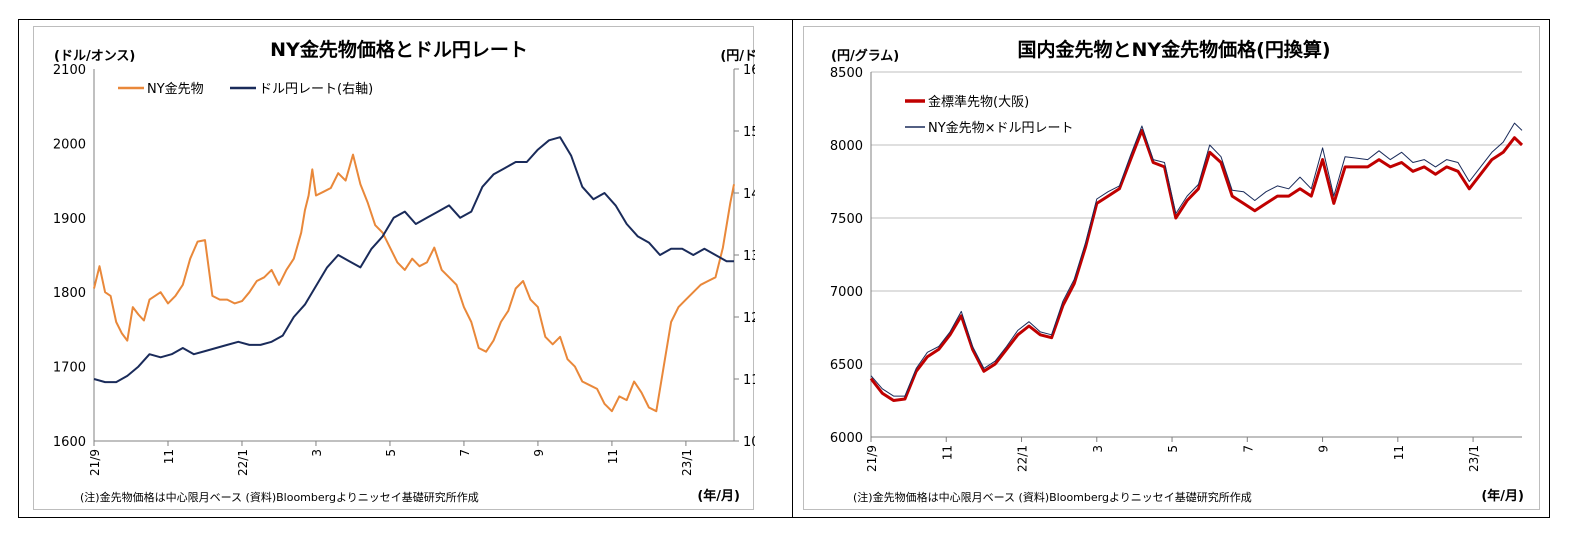  Describe the element at coordinates (846, 438) in the screenshot. I see `y-left-tick-label: 6000` at that location.